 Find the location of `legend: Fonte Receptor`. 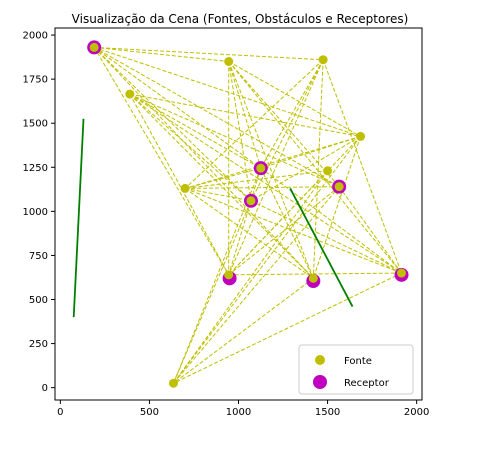

legend: Fonte Receptor is located at coordinates (356, 369).